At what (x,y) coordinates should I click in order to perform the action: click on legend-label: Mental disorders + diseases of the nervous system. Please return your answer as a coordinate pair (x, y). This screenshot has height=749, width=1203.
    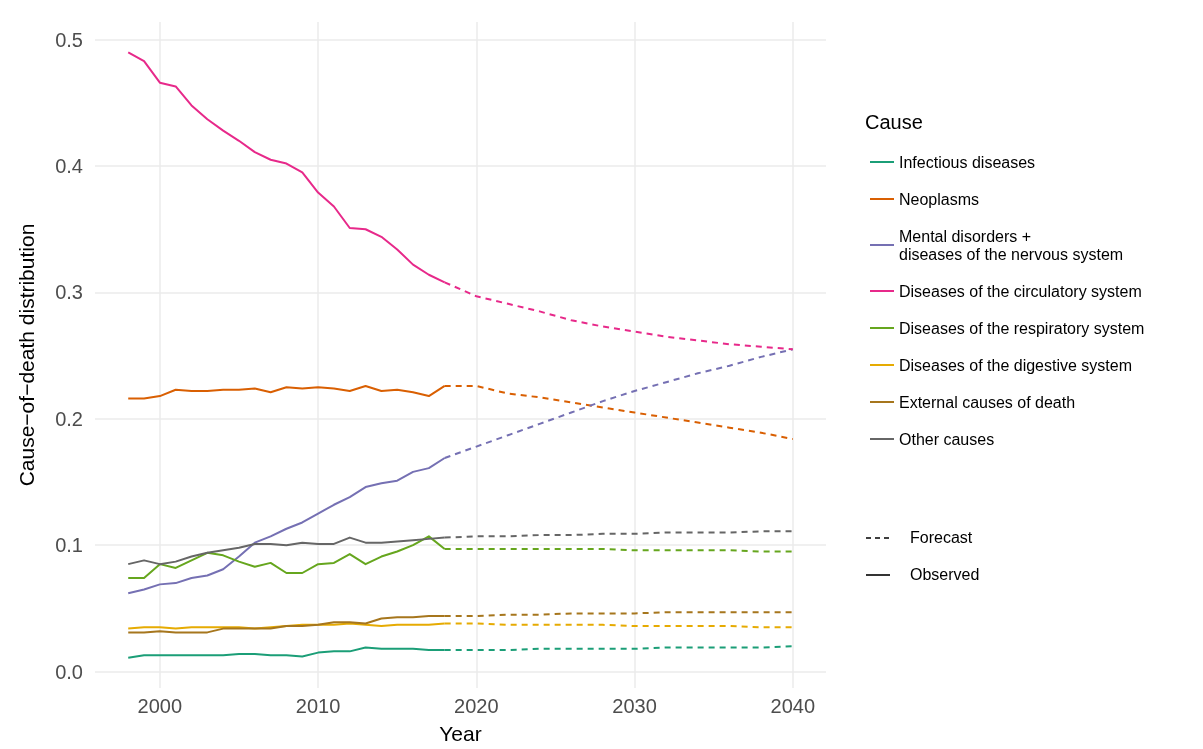
    Looking at the image, I should click on (1011, 245).